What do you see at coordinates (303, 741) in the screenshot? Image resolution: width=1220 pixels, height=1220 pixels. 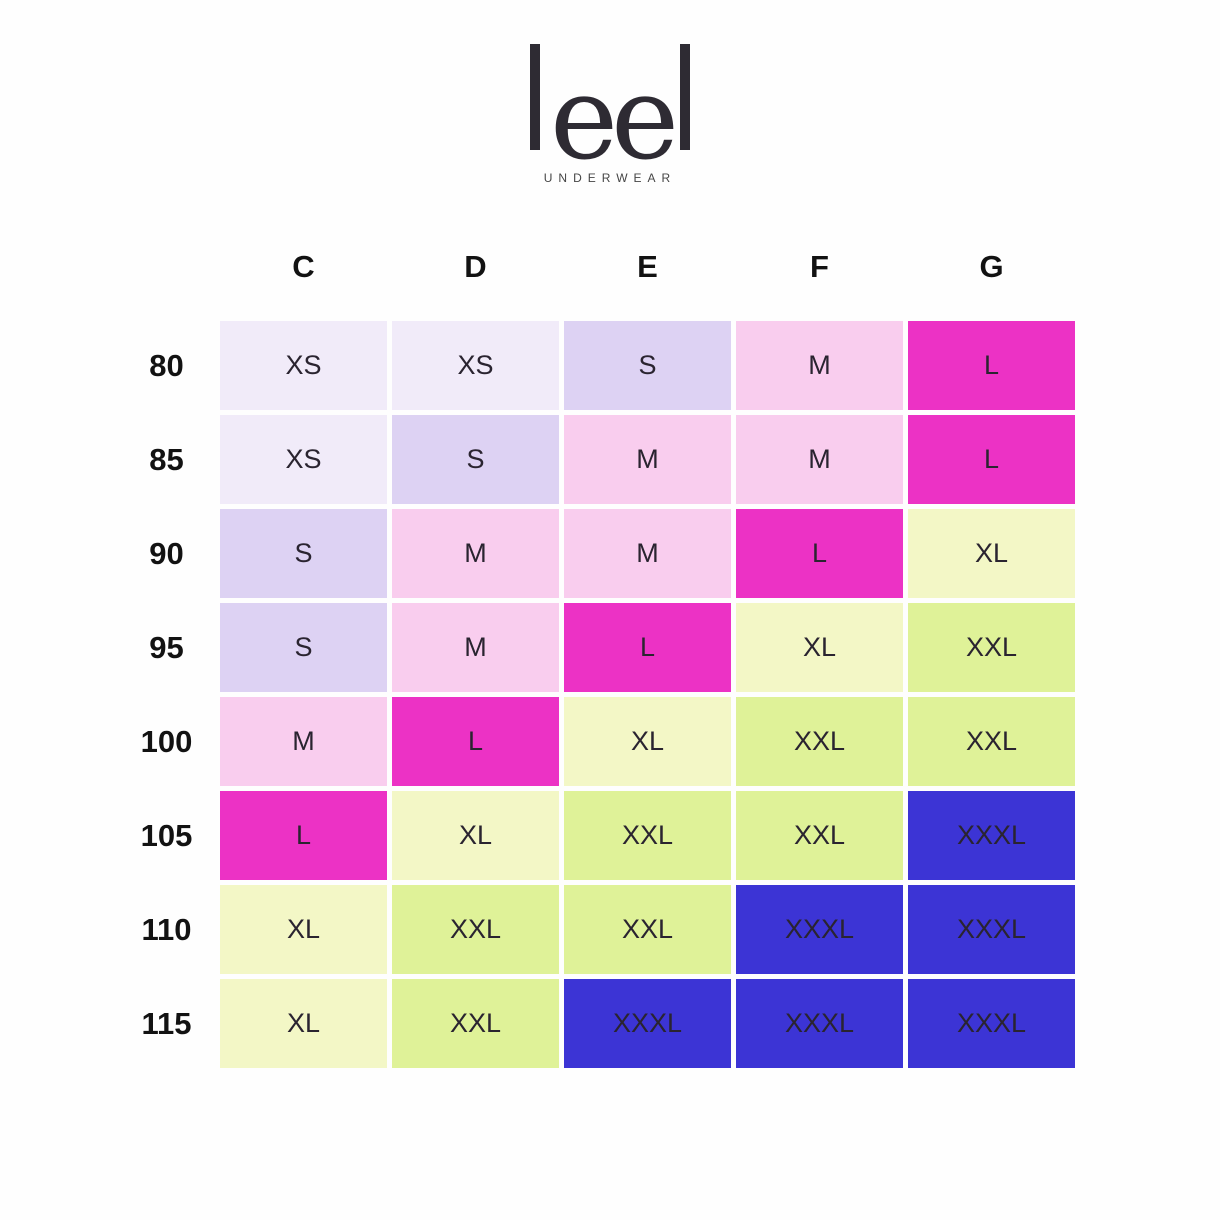 I see `size-cell-100-C: M` at bounding box center [303, 741].